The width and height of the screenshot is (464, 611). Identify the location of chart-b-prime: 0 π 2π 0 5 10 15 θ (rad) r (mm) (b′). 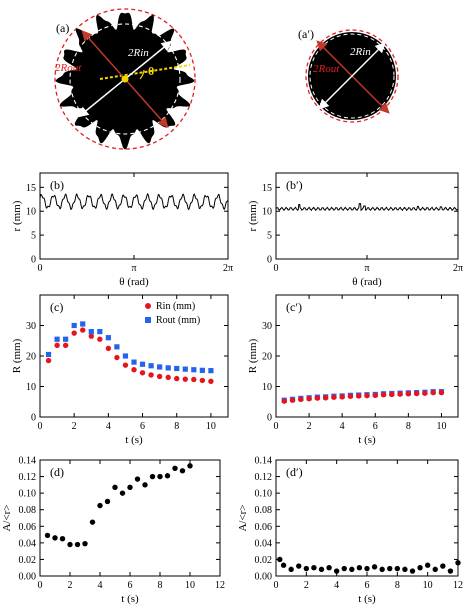
(355, 230).